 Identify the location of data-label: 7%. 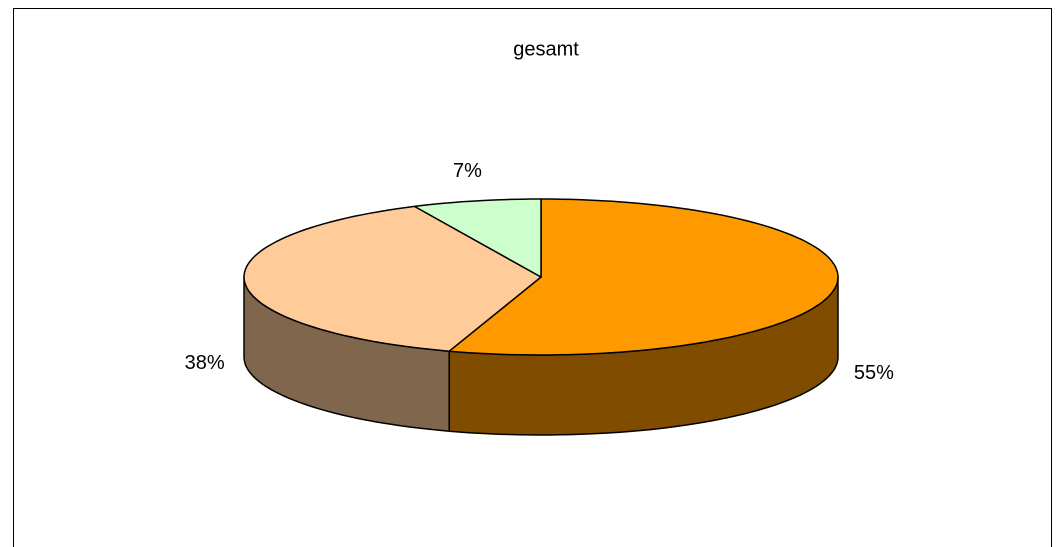
(467, 171).